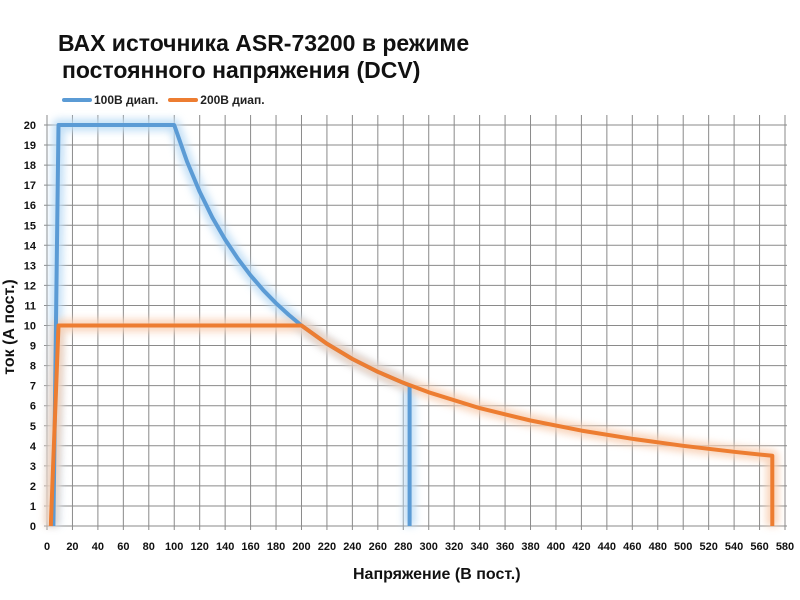  Describe the element at coordinates (47, 547) in the screenshot. I see `x-tick-label: 0` at that location.